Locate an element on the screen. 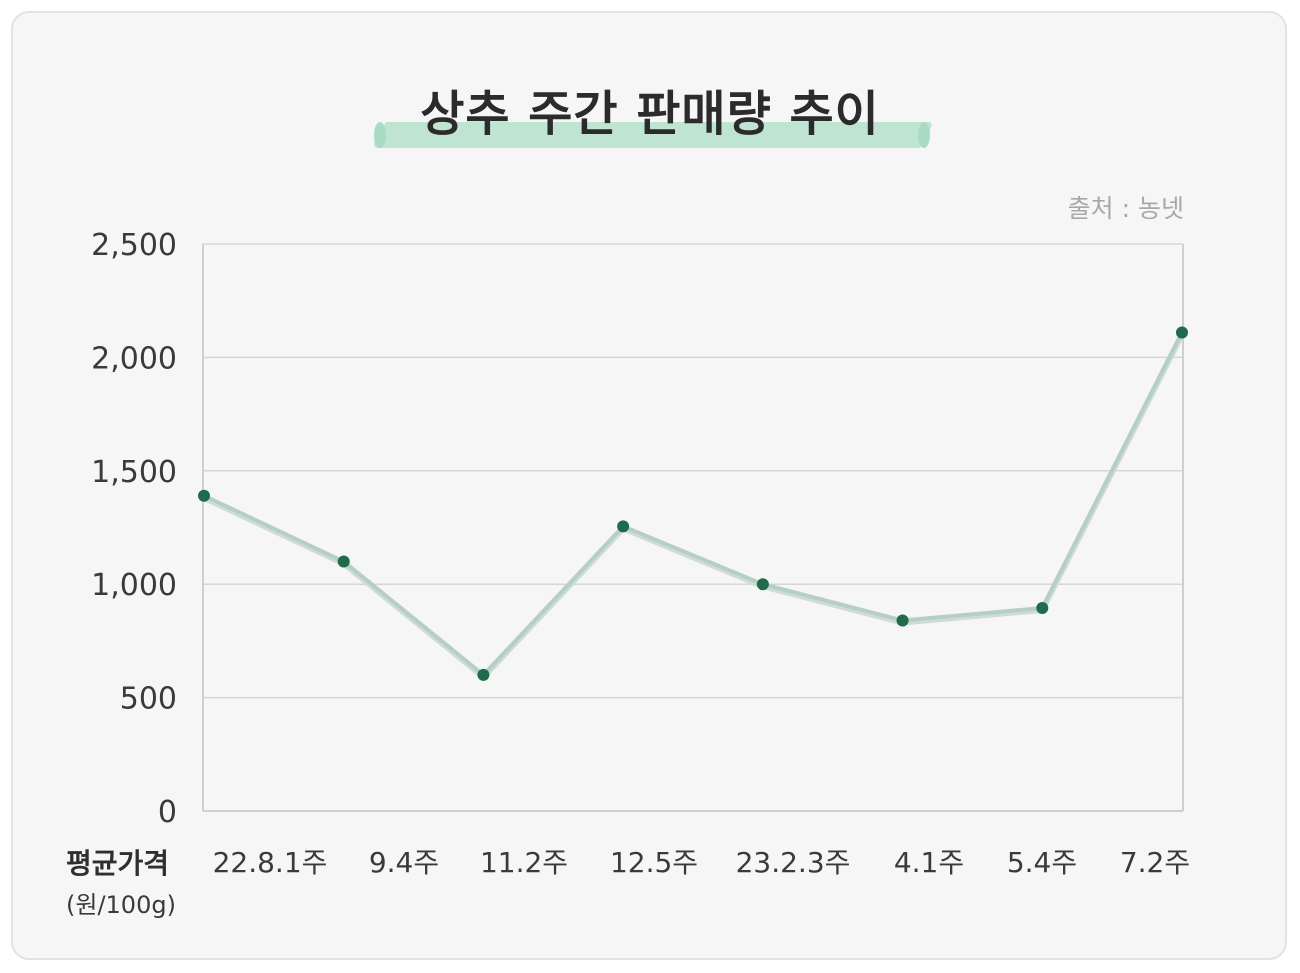 The height and width of the screenshot is (973, 1300). y-tick-label: 1,500 is located at coordinates (134, 472).